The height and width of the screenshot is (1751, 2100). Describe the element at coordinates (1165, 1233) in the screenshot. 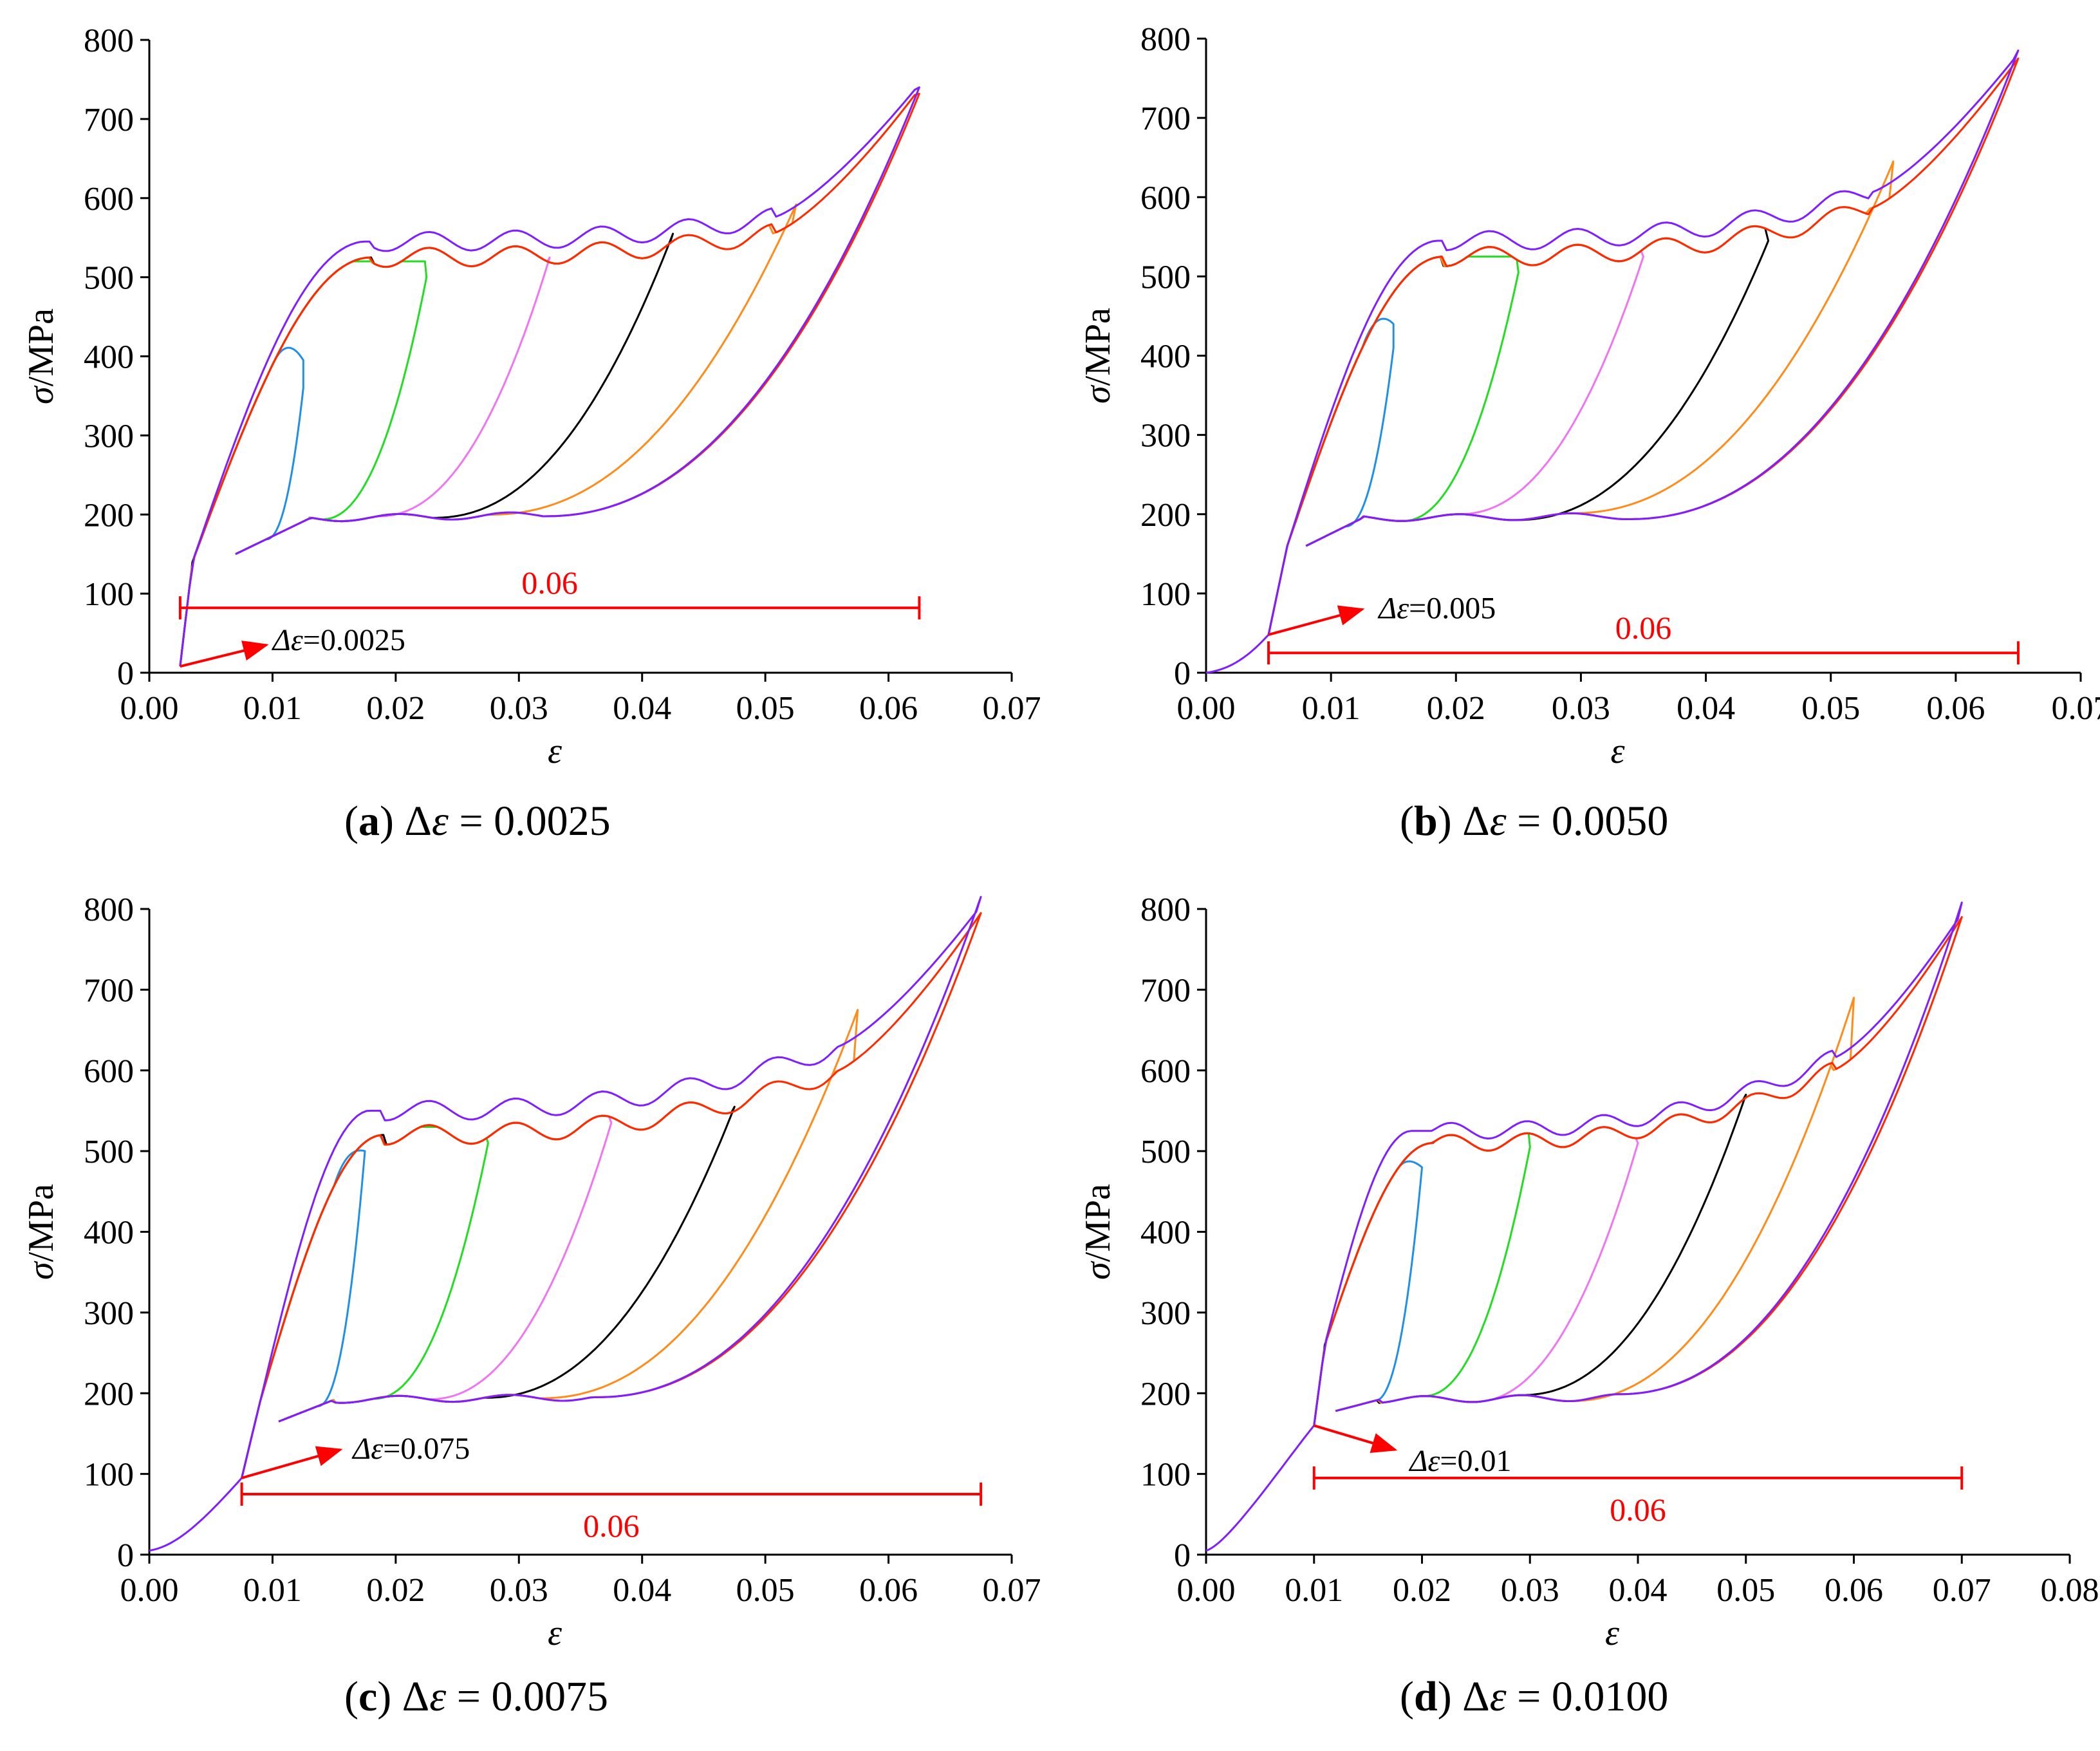

I see `panel-d-y-tick-label: 400` at that location.